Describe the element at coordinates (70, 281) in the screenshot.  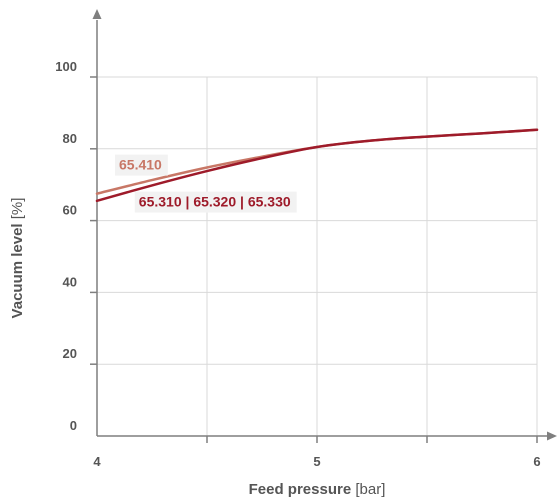
I see `y-tick-label: 40` at that location.